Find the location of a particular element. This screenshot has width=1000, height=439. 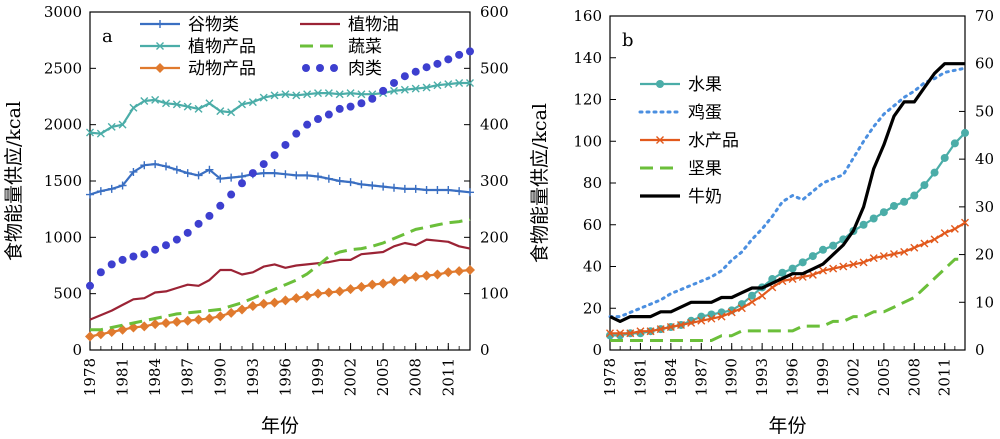

y-left-tick-label: 60 is located at coordinates (592, 225).